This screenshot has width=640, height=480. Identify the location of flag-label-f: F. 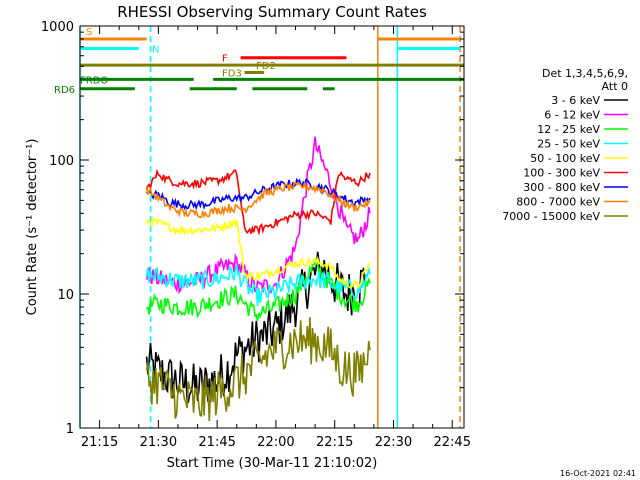
(225, 59).